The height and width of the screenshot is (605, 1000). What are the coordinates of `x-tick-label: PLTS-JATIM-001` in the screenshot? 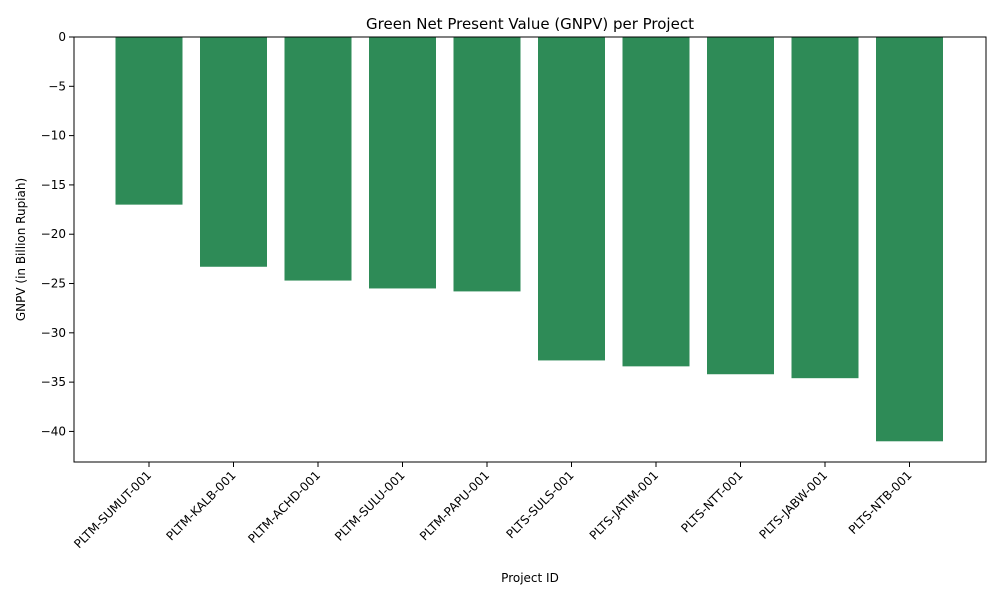 It's located at (624, 505).